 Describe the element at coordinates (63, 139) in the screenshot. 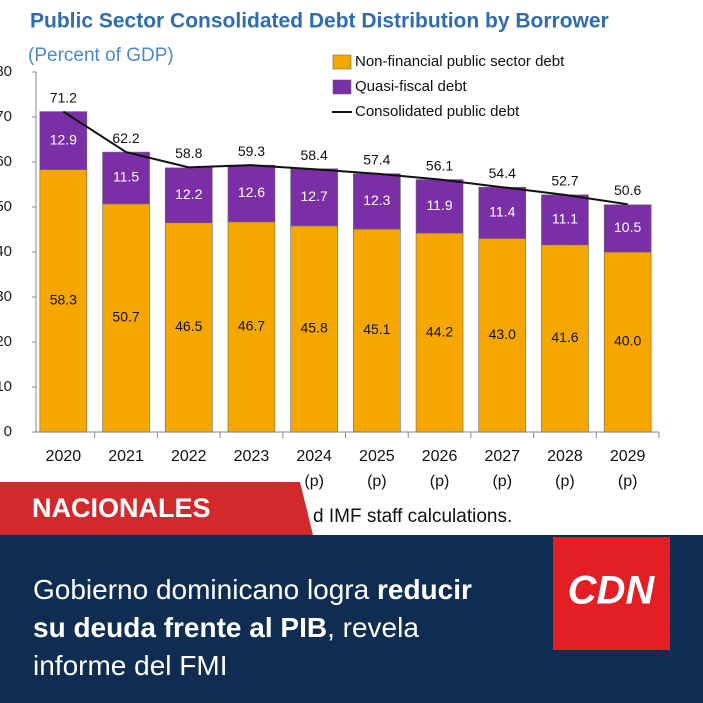

I see `data-label: 12.9` at that location.